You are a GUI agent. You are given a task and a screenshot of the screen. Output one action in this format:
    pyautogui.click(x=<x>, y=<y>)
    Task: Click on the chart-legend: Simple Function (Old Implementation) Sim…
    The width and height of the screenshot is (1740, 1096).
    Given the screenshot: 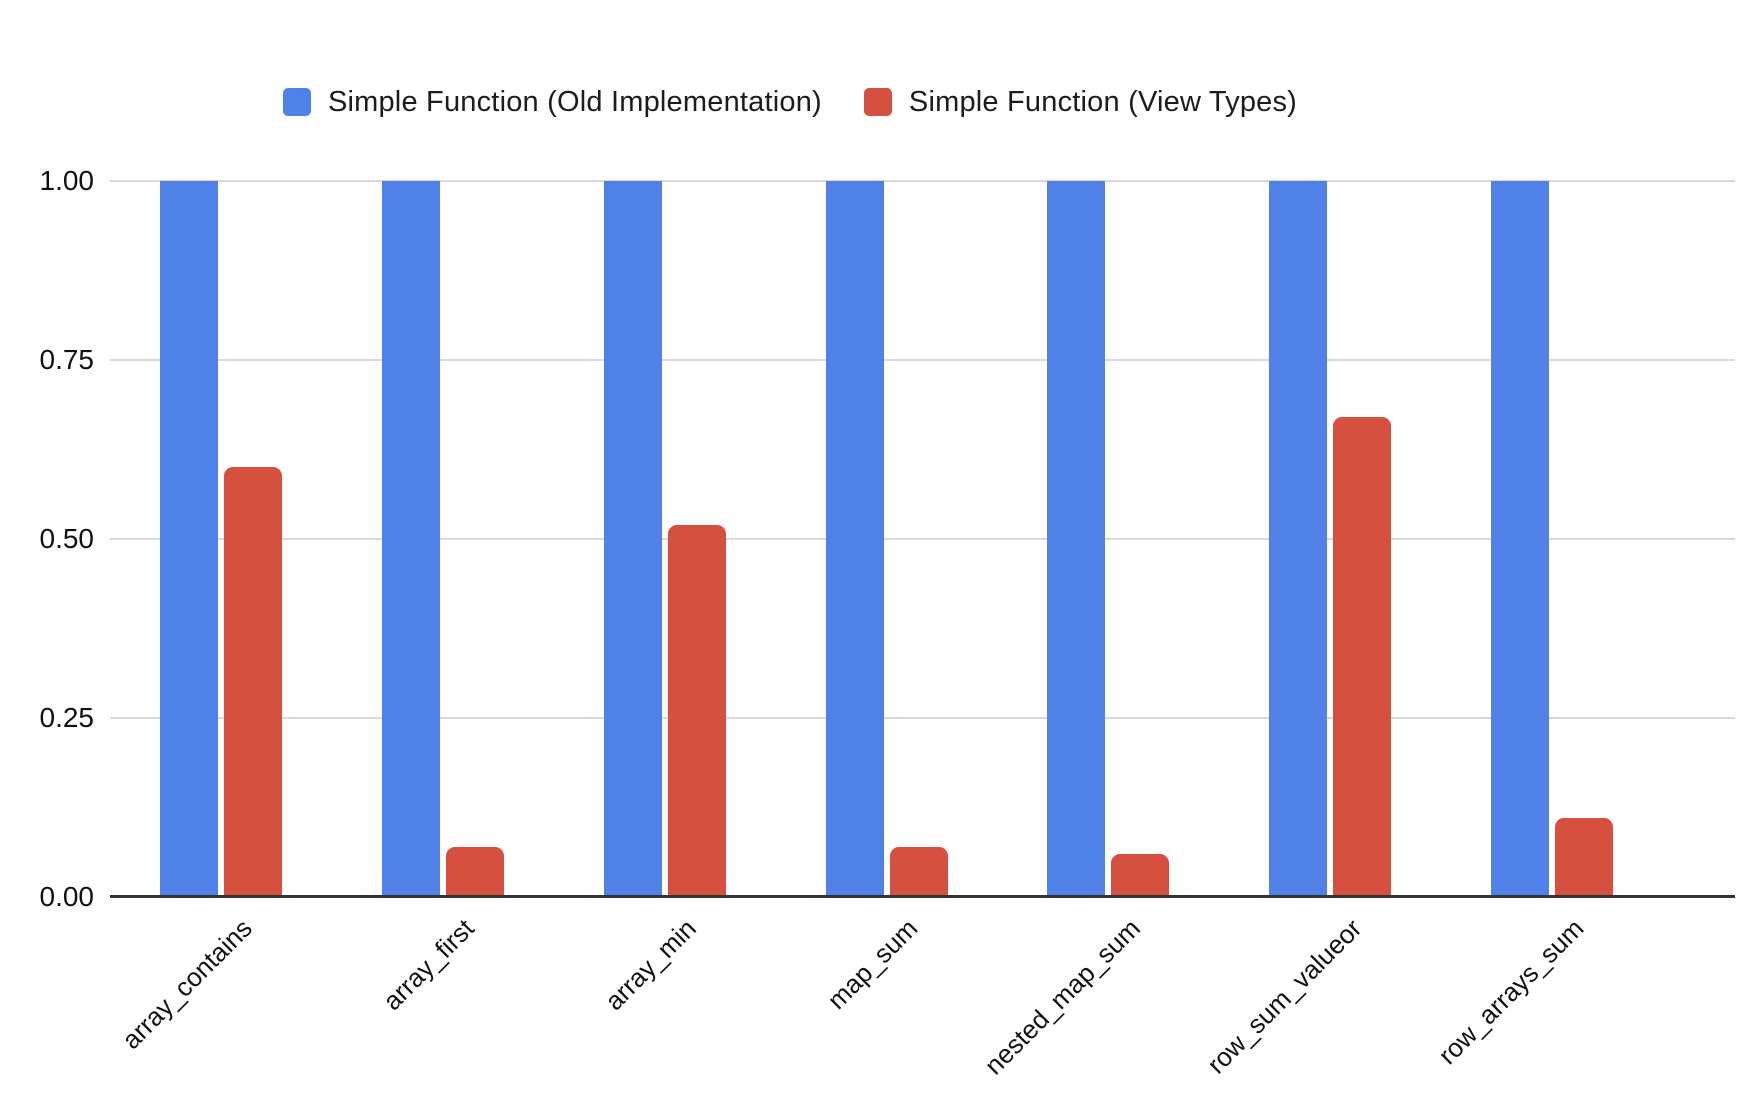 What is the action you would take?
    pyautogui.click(x=790, y=102)
    